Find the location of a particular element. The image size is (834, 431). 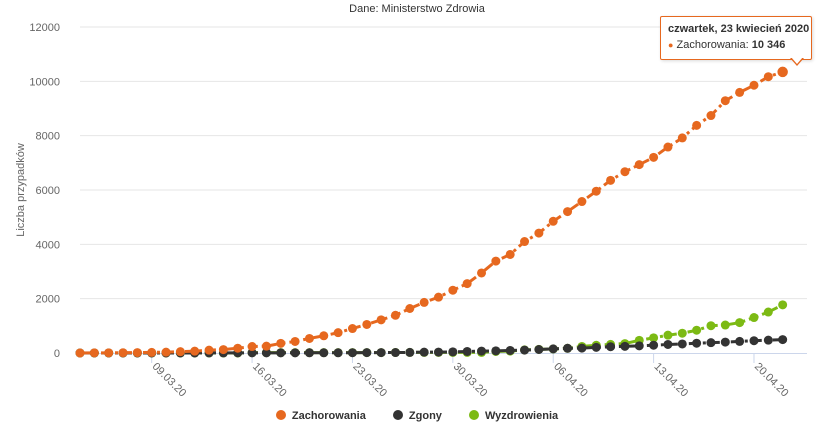

y-tick-label: 0 is located at coordinates (57, 354).